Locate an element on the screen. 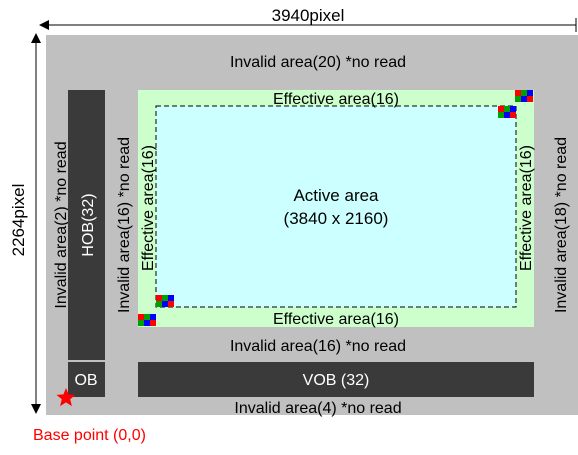  effective-area-bottom: Effective area(16) is located at coordinates (336, 319).